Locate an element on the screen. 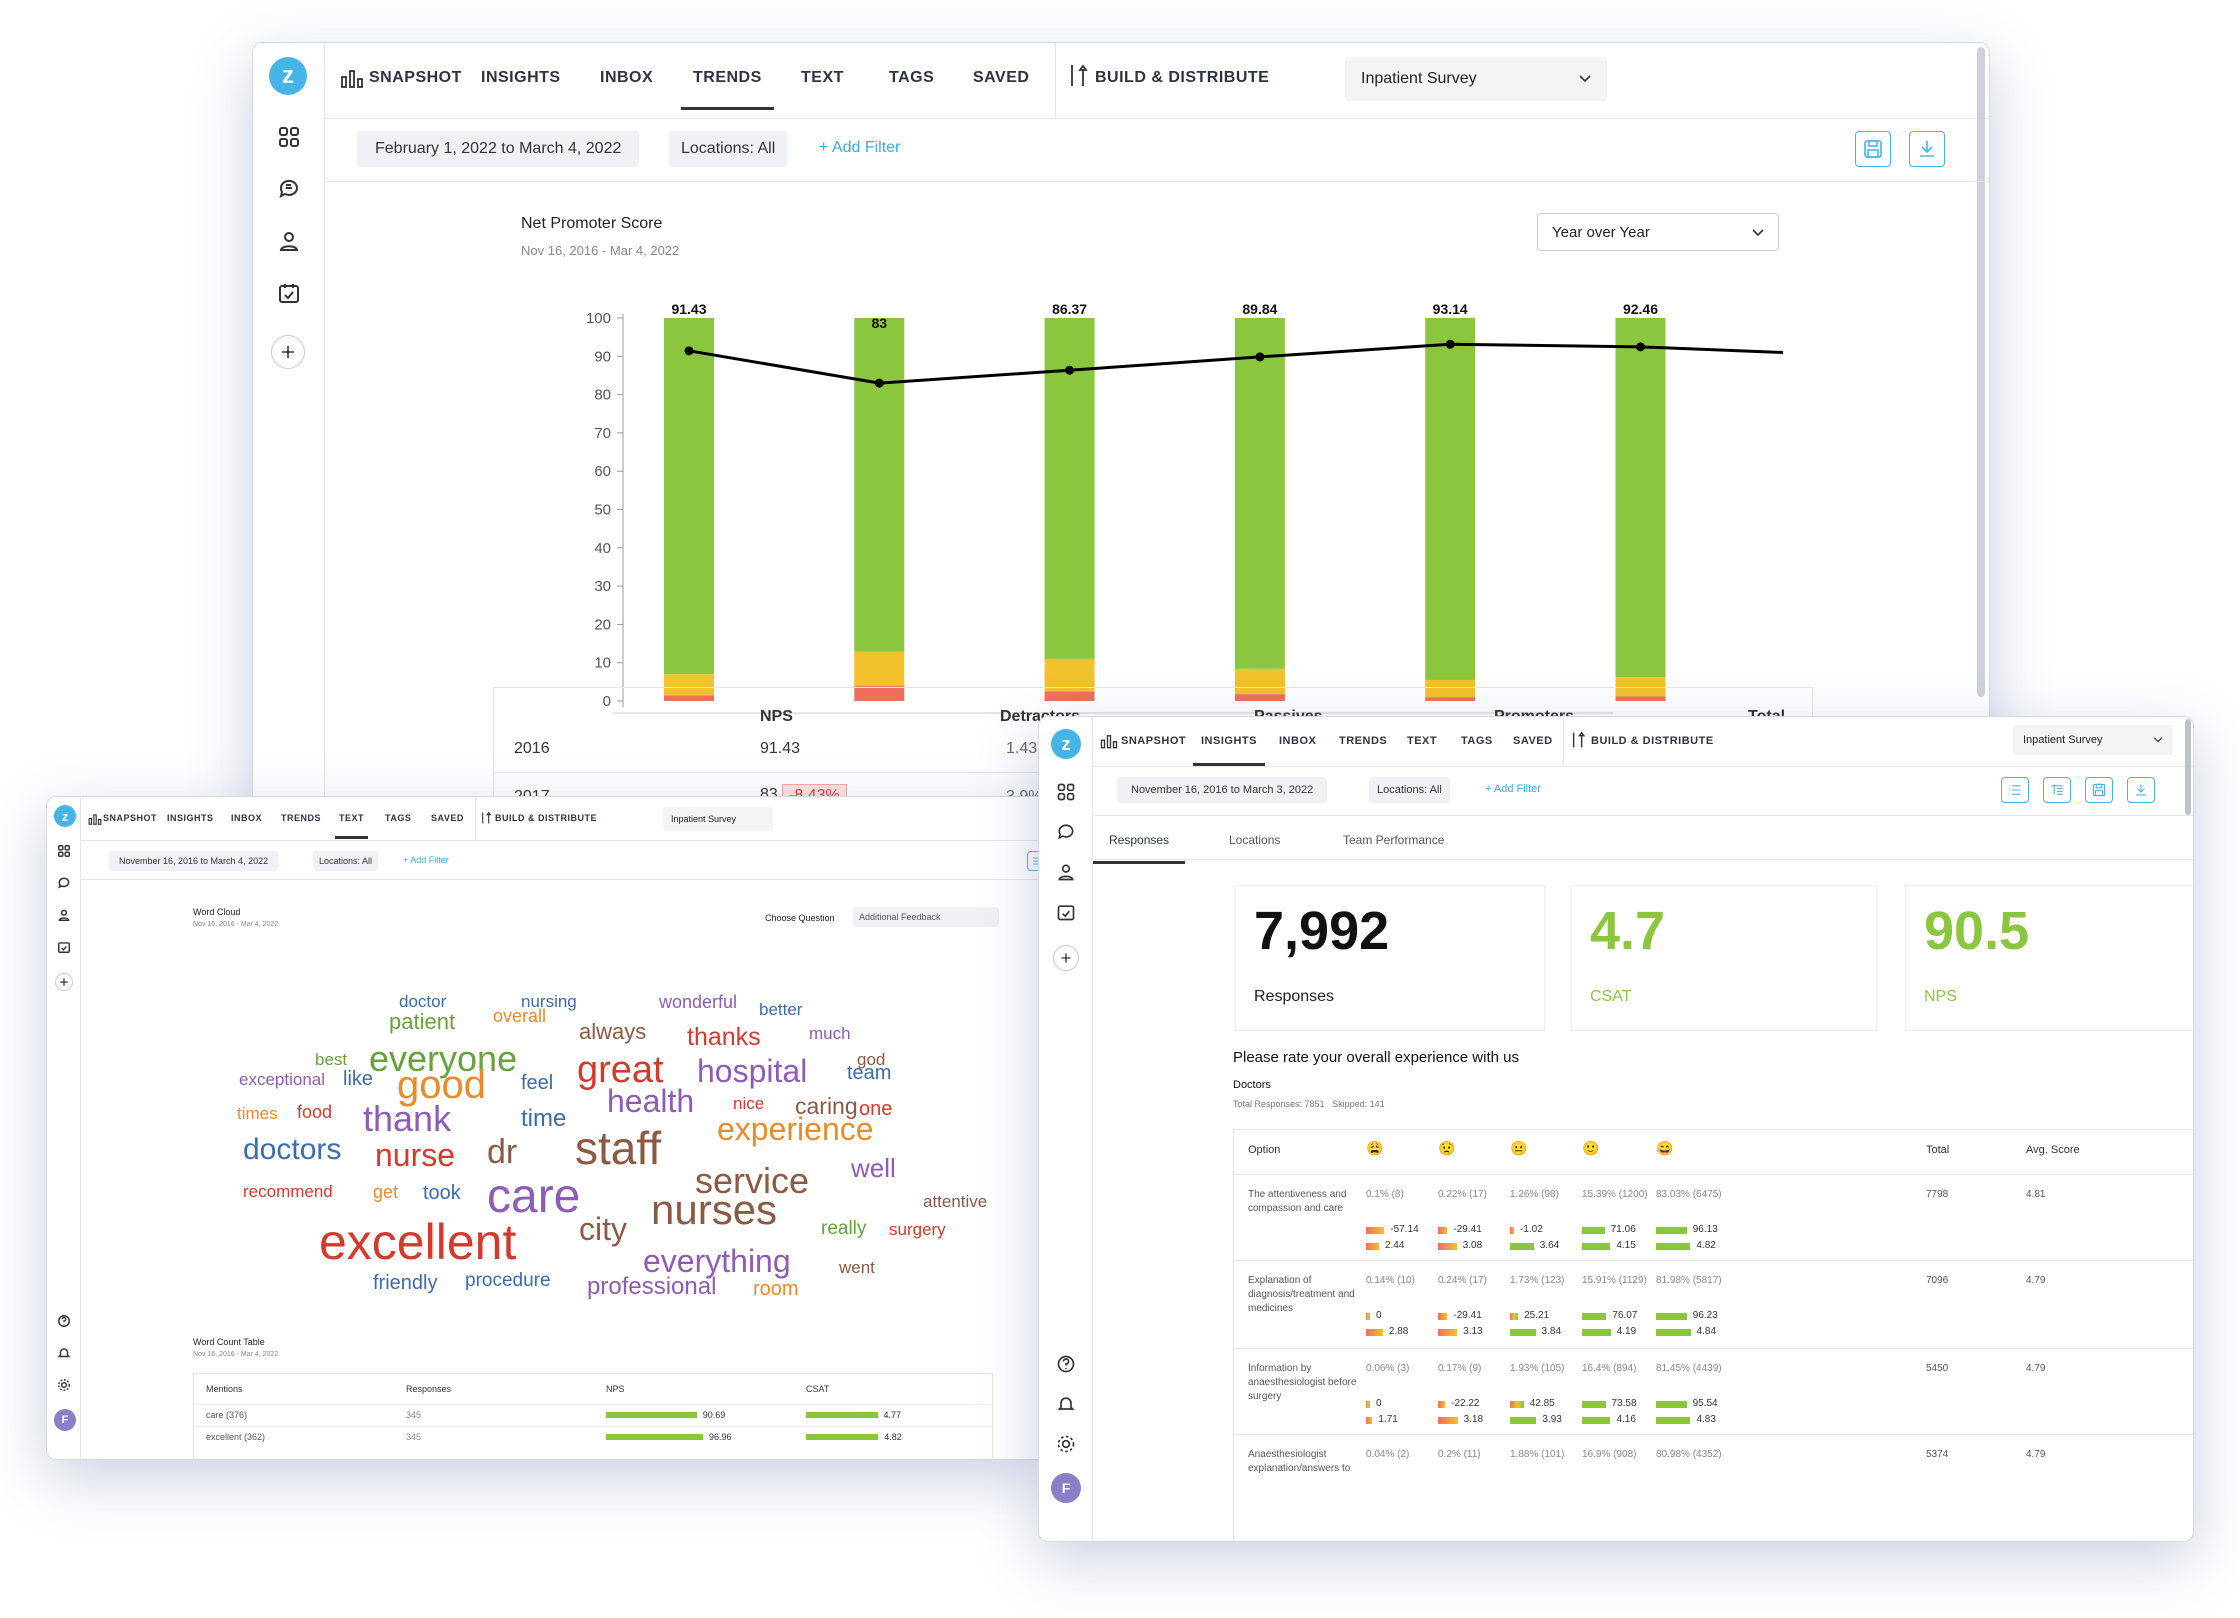  word-doctor: doctor is located at coordinates (423, 1001).